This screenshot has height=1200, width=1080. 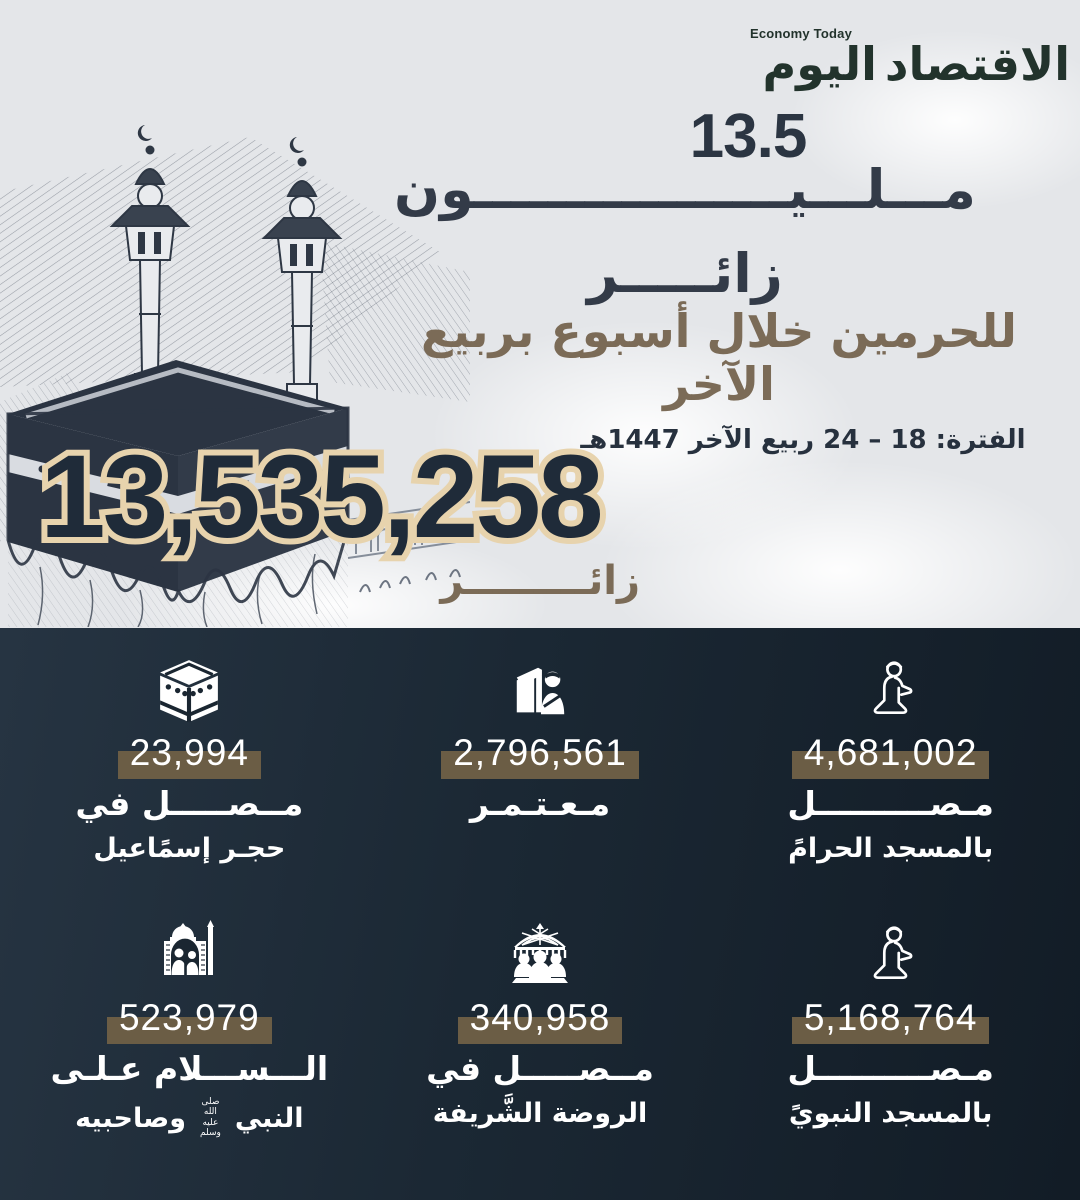 What do you see at coordinates (189, 1117) in the screenshot?
I see `stat-sublabel: النبي صلى الله عليه وسلم وصاحبيه` at bounding box center [189, 1117].